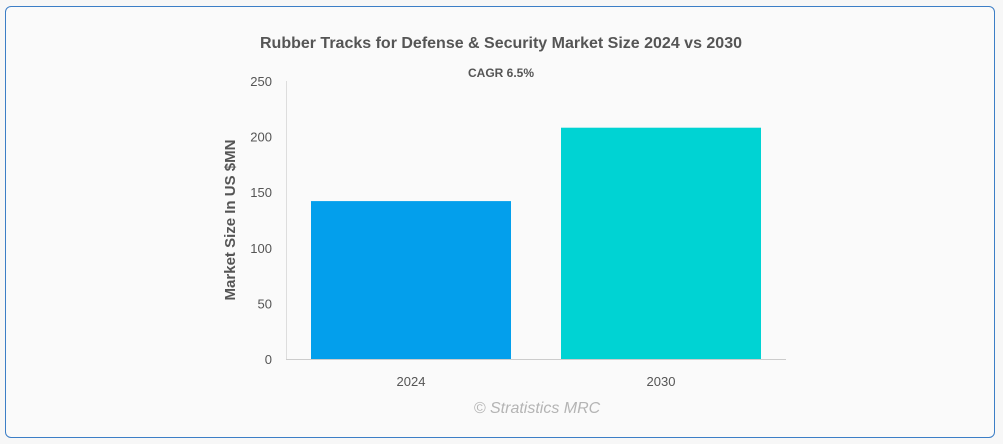  Describe the element at coordinates (261, 192) in the screenshot. I see `y-tick-label: 150` at that location.